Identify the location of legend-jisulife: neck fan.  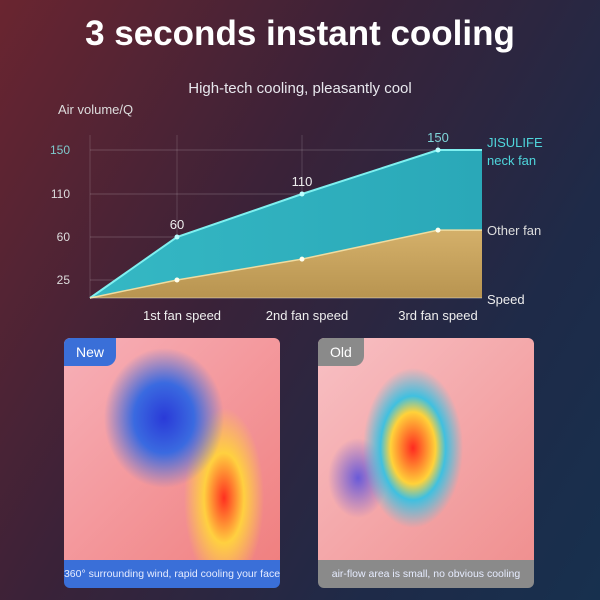
(511, 160).